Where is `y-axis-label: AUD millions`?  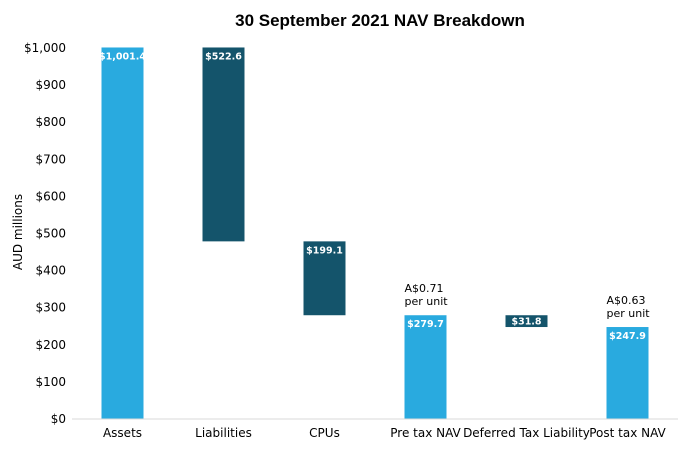 y-axis-label: AUD millions is located at coordinates (18, 232).